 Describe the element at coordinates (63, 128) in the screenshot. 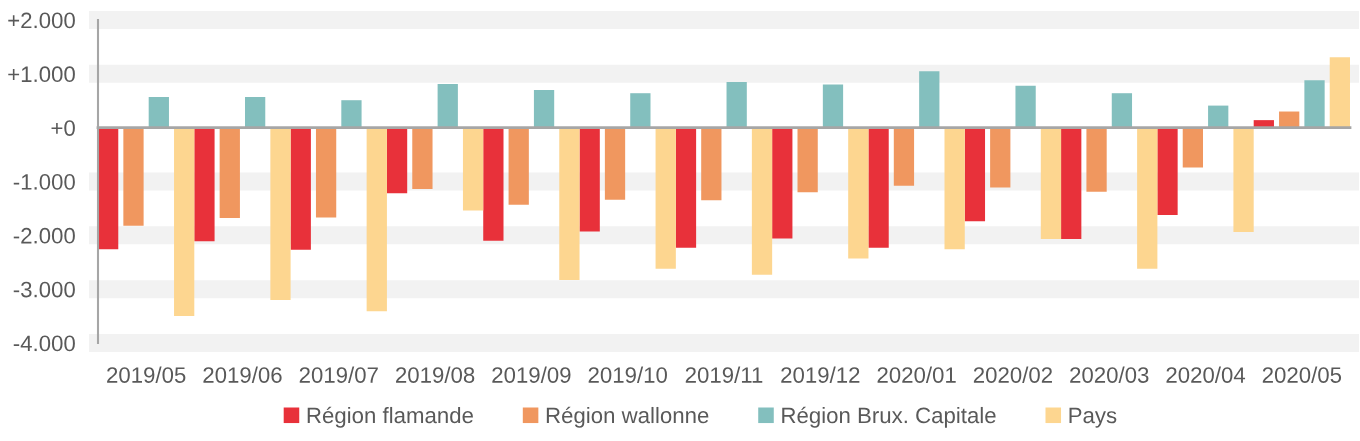

I see `y-tick-label: +0` at that location.